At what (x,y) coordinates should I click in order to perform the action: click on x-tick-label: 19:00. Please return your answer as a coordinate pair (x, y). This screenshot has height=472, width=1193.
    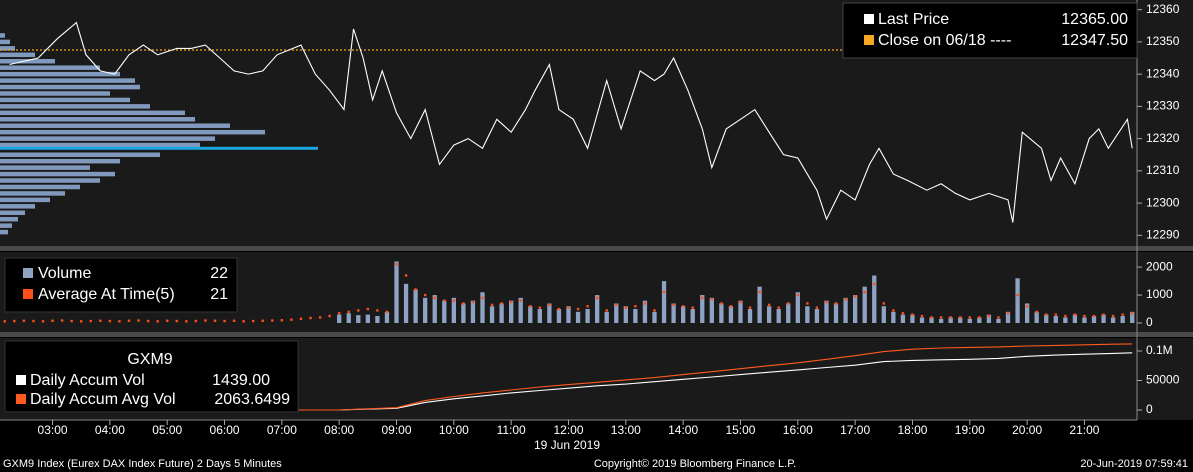
    Looking at the image, I should click on (970, 430).